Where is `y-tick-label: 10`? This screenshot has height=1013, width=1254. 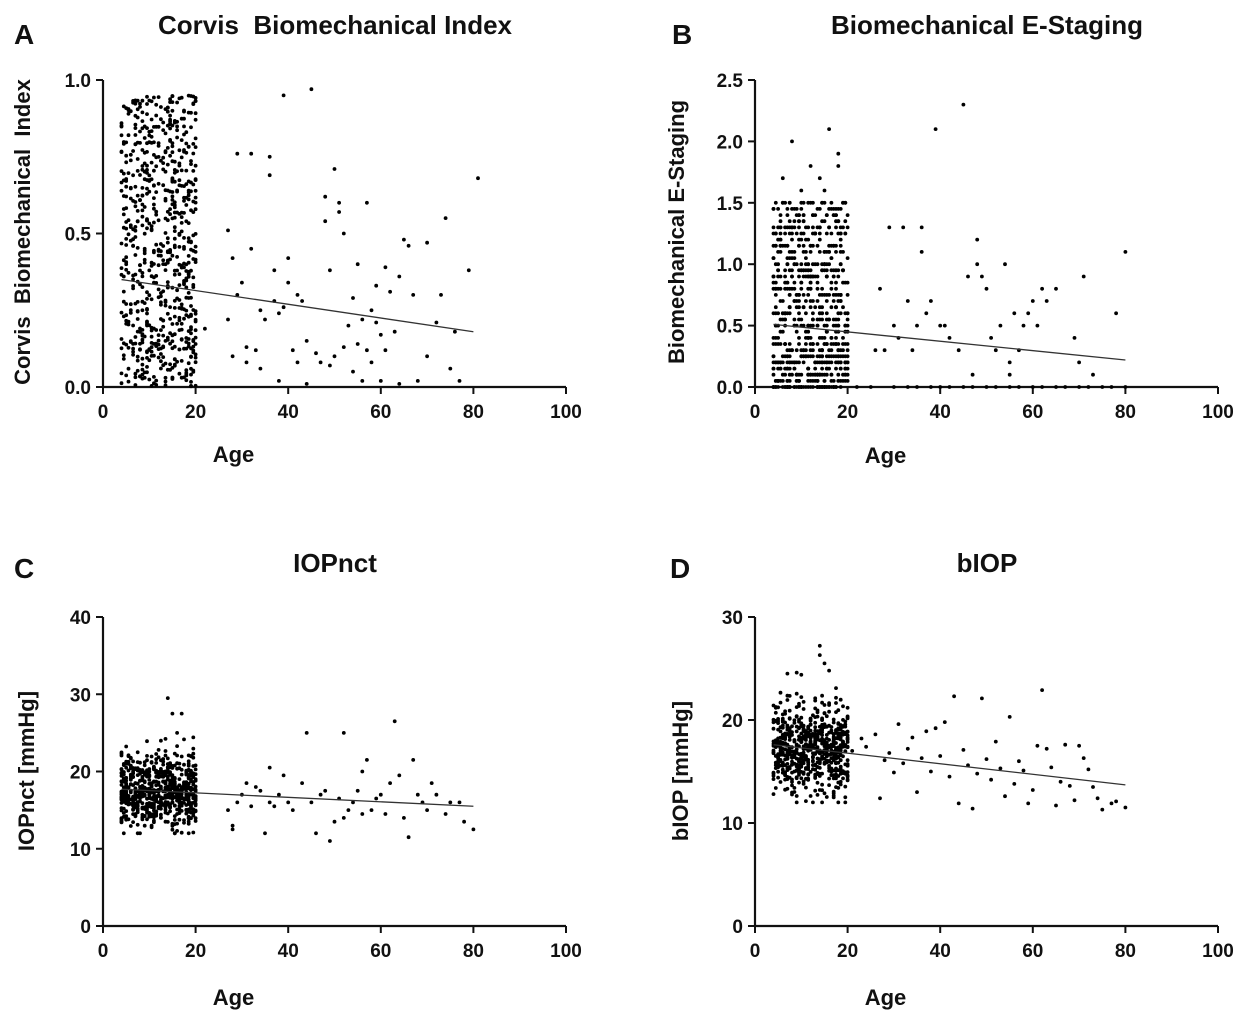 y-tick-label: 10 is located at coordinates (732, 824).